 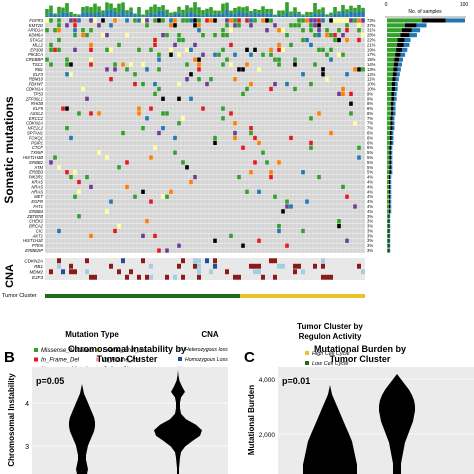 I want to click on gene-label: ZBTB7B, so click(x=34, y=216).